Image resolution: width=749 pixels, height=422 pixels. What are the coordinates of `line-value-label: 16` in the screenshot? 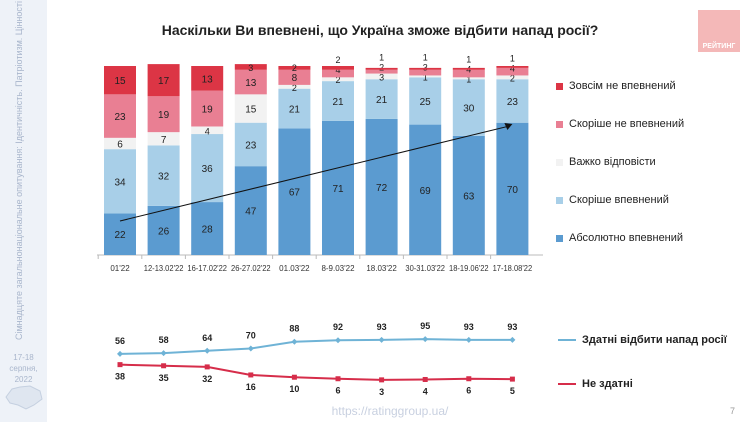 It's located at (251, 387).